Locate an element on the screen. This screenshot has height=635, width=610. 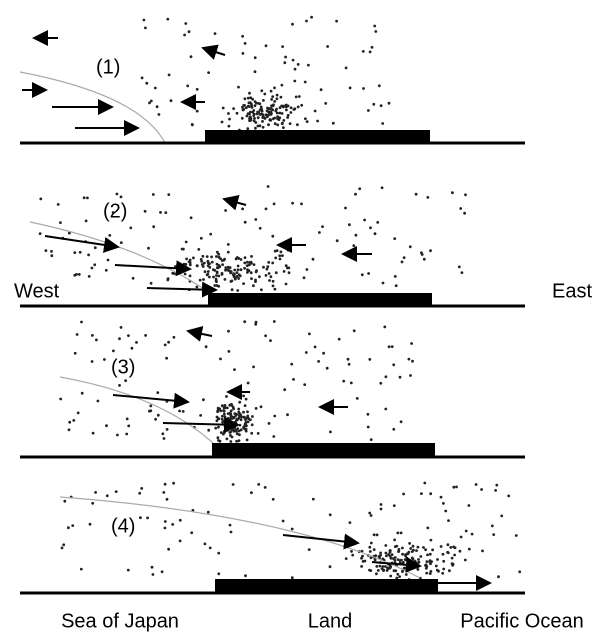
bottom-label: Land is located at coordinates (330, 621).